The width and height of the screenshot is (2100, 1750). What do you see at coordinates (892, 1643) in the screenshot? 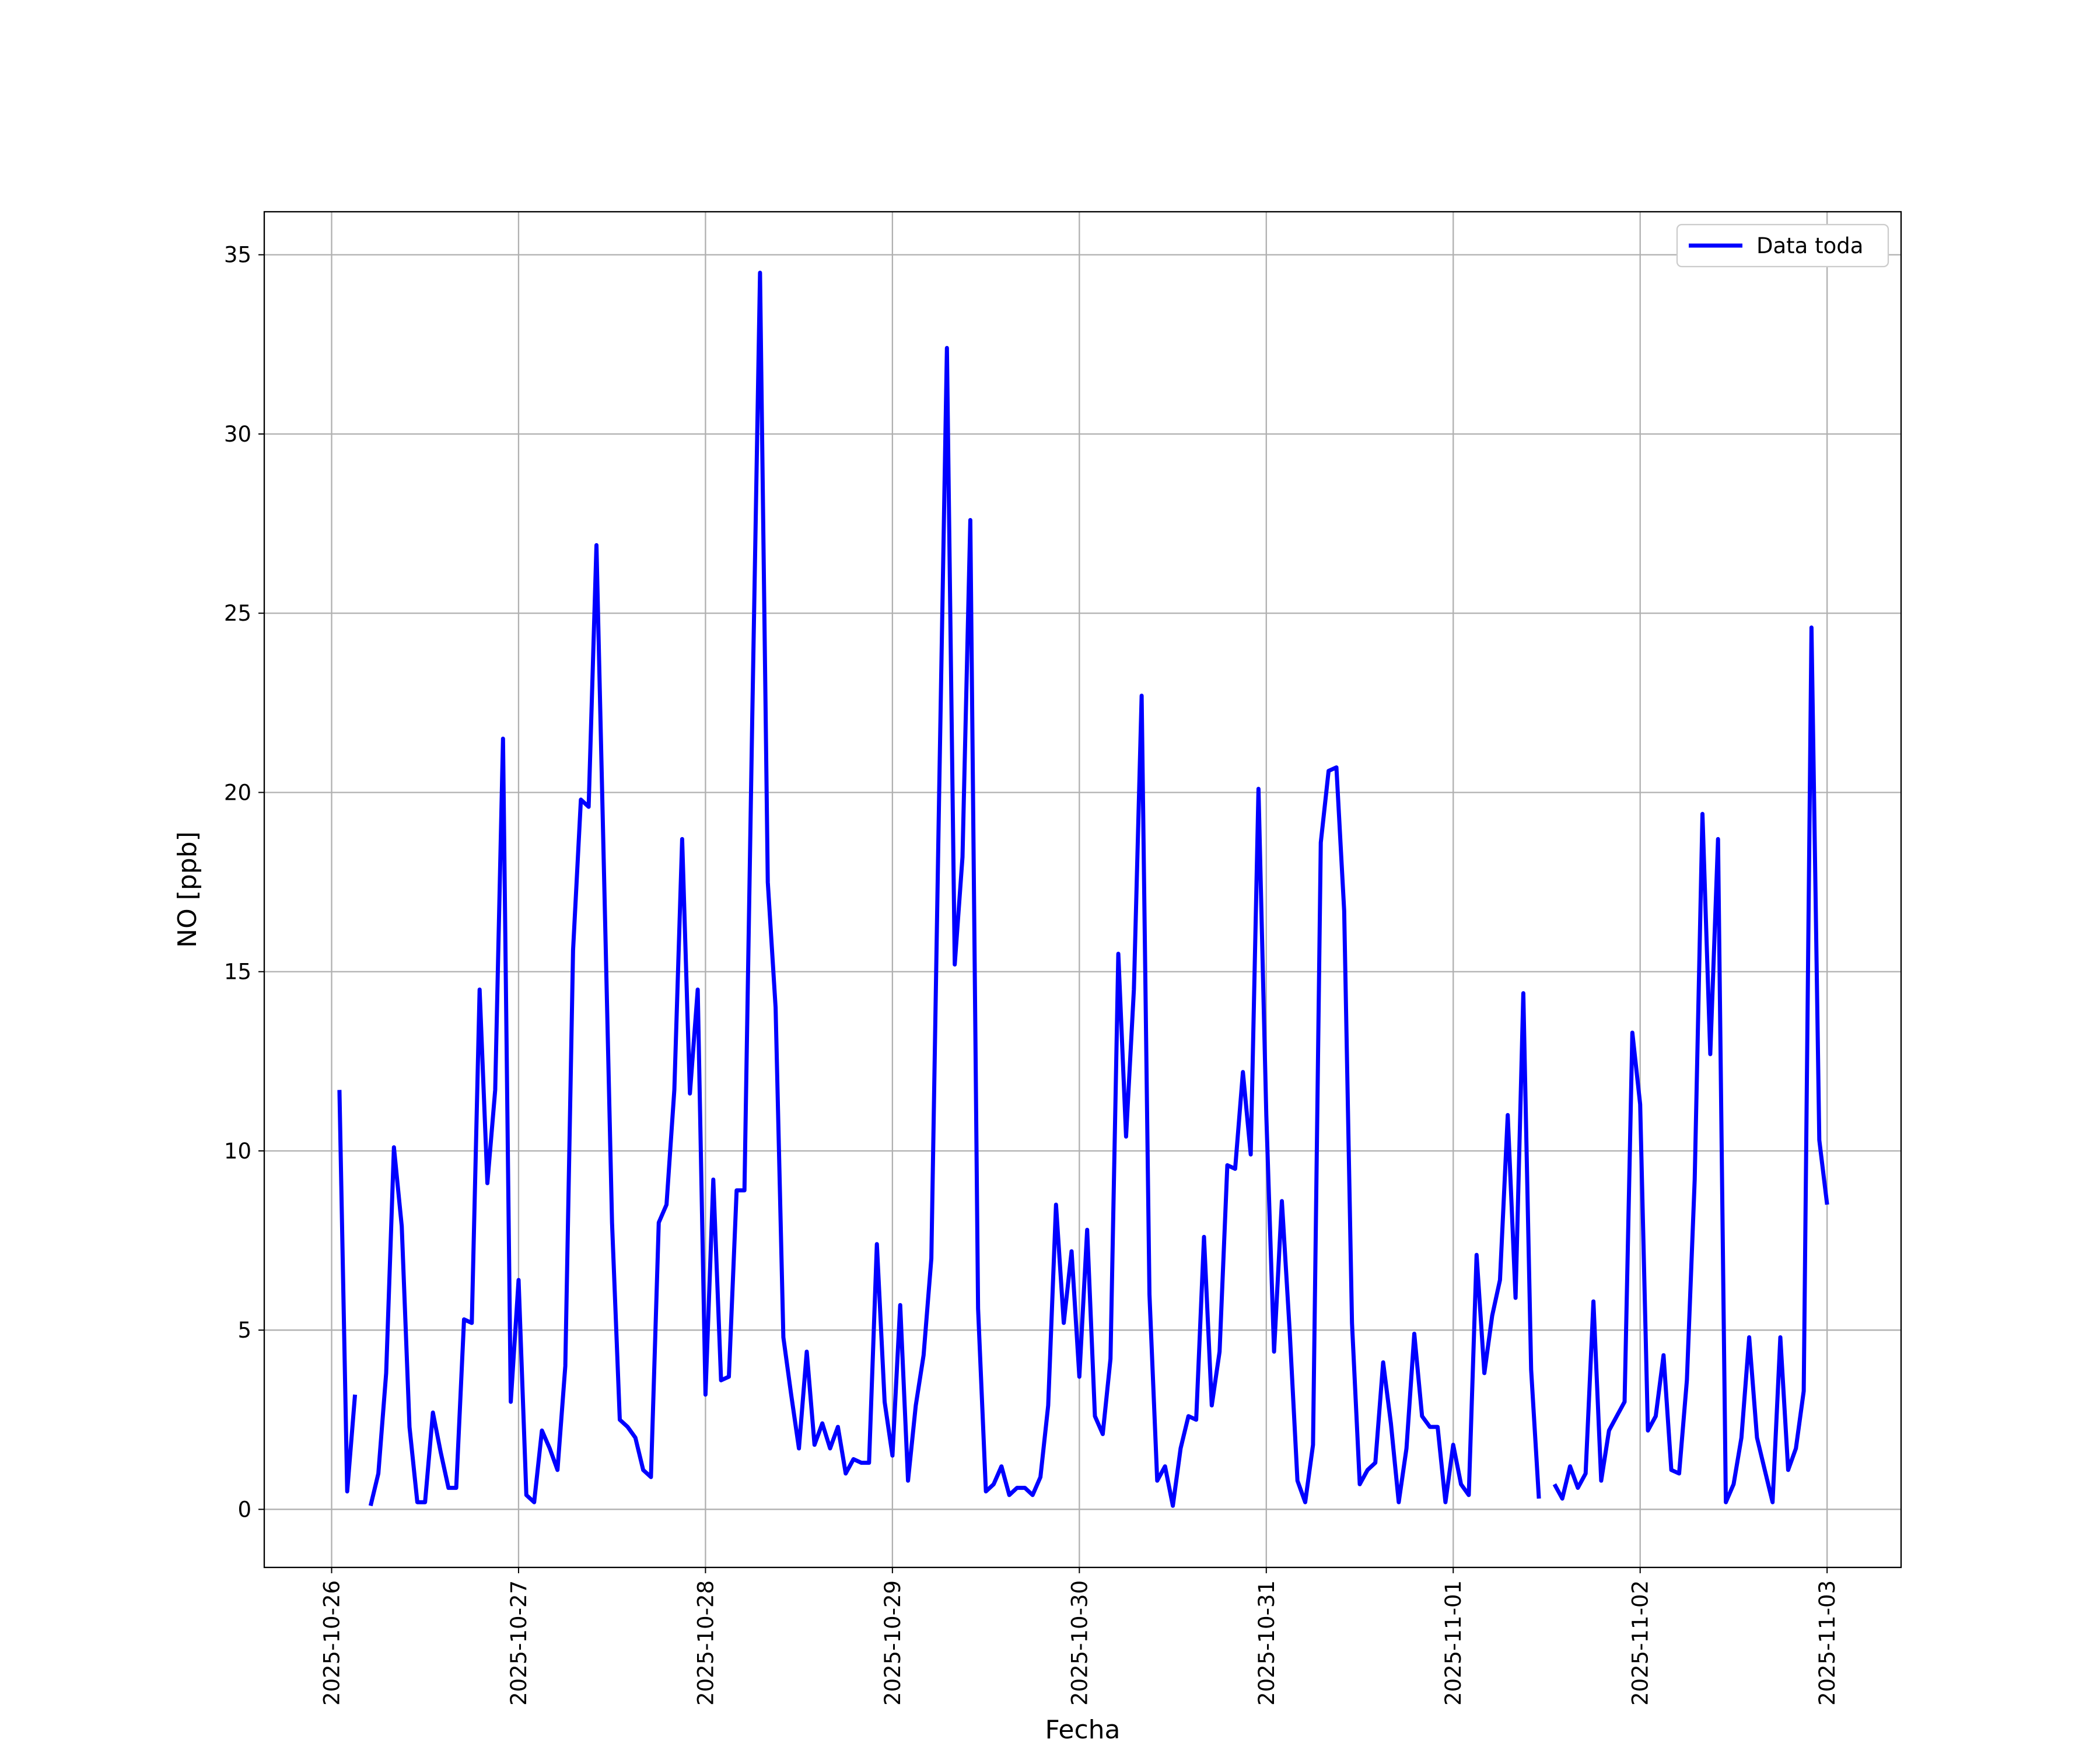
I see `x-tick-label: 2025-10-29` at bounding box center [892, 1643].